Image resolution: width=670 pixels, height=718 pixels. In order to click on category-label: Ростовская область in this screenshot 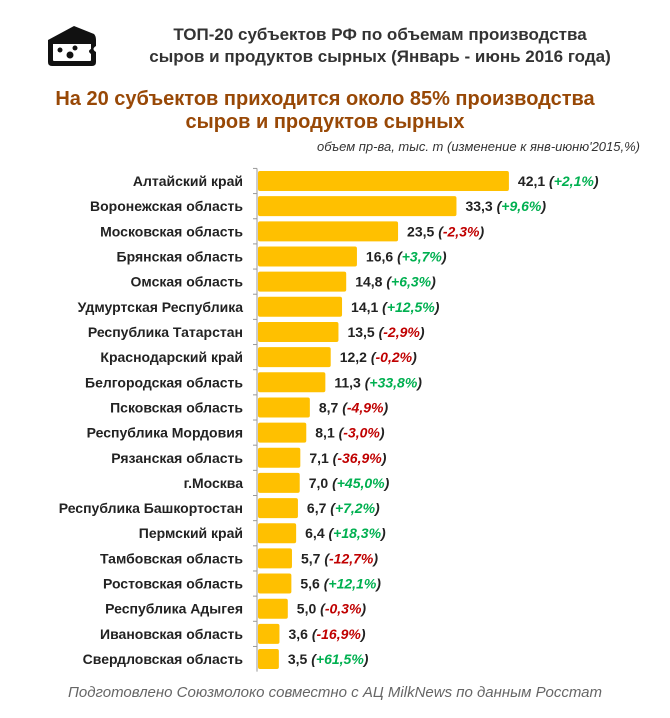, I will do `click(173, 584)`.